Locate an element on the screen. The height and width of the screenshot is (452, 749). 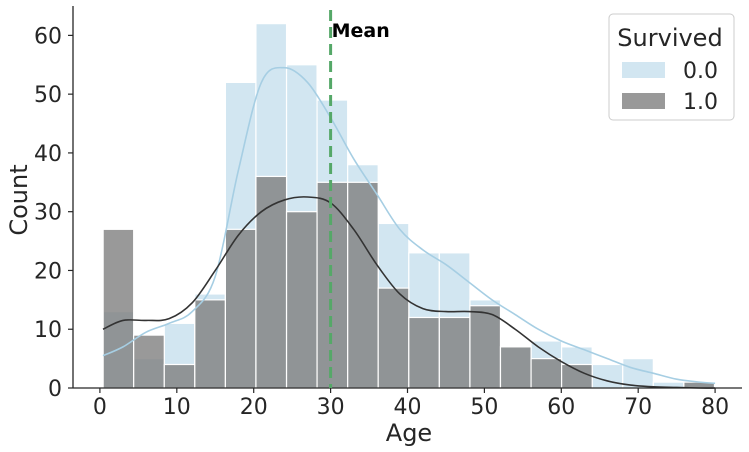
y-tick-label-10: 10 is located at coordinates (48, 330).